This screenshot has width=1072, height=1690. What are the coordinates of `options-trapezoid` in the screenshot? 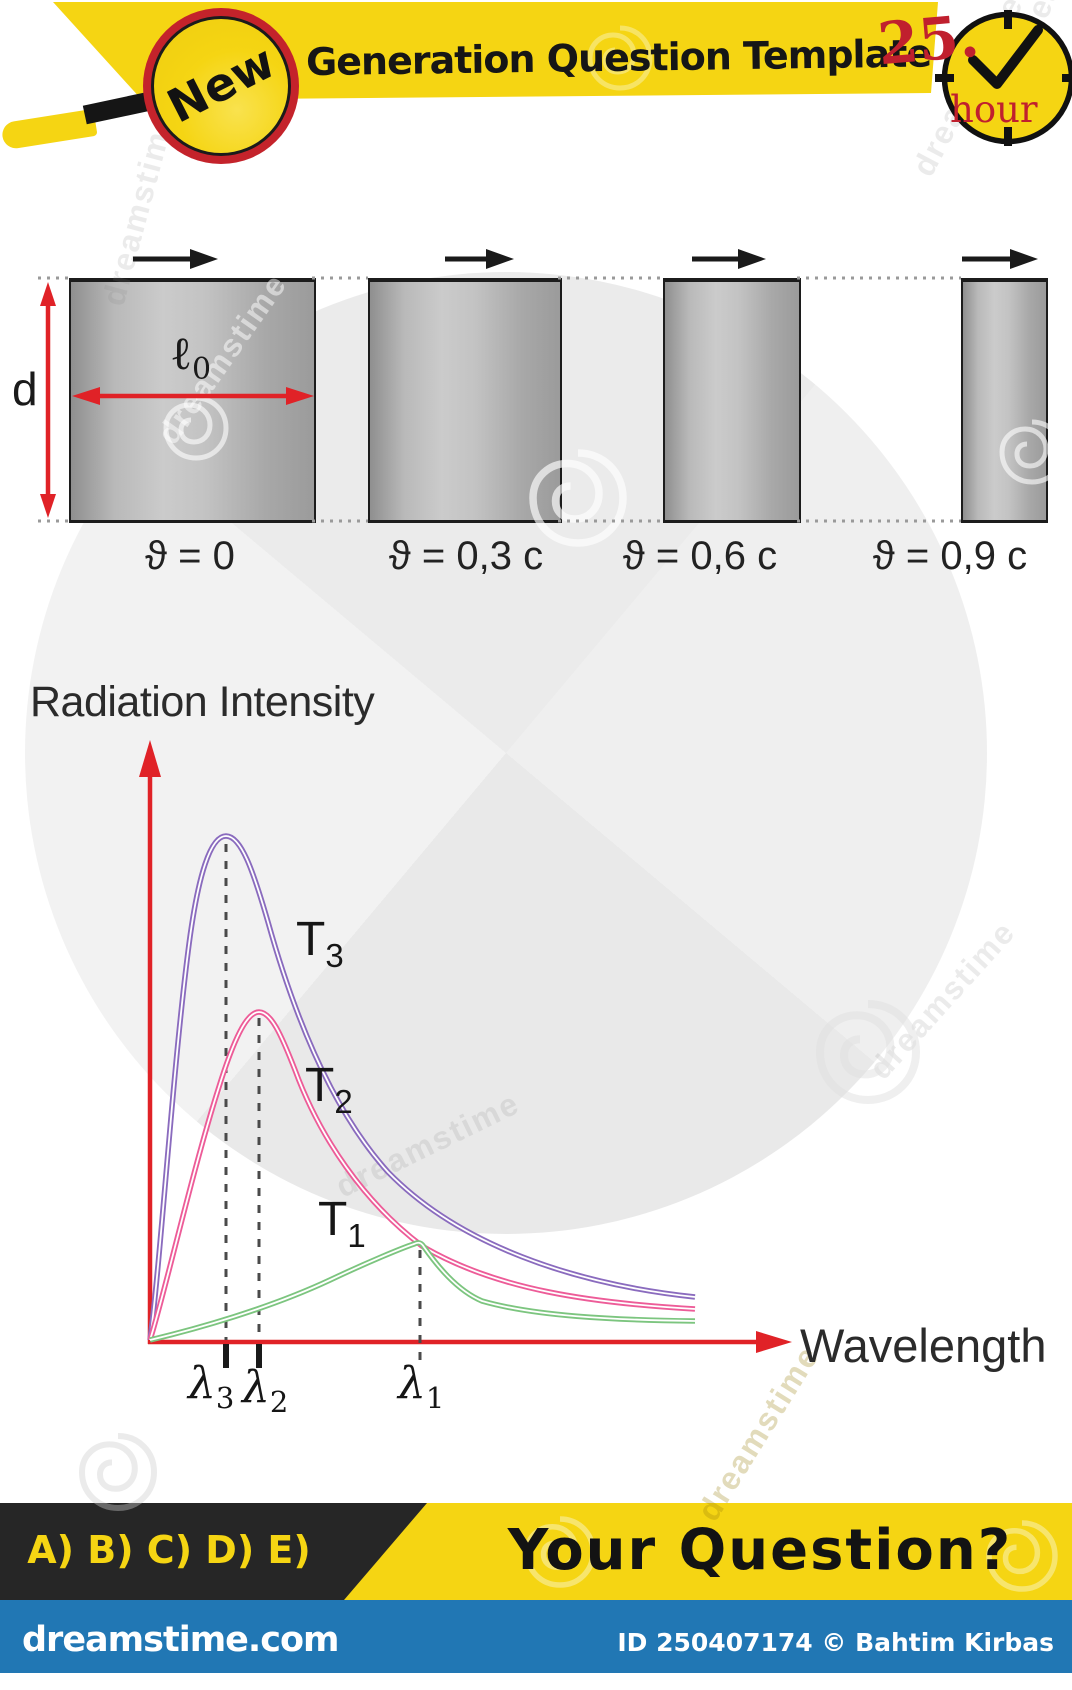 It's located at (213, 1551).